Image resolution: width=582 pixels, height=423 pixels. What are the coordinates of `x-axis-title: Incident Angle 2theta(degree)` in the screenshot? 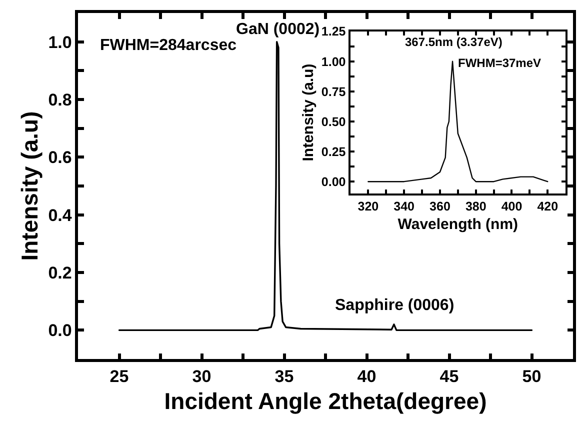 It's located at (325, 401).